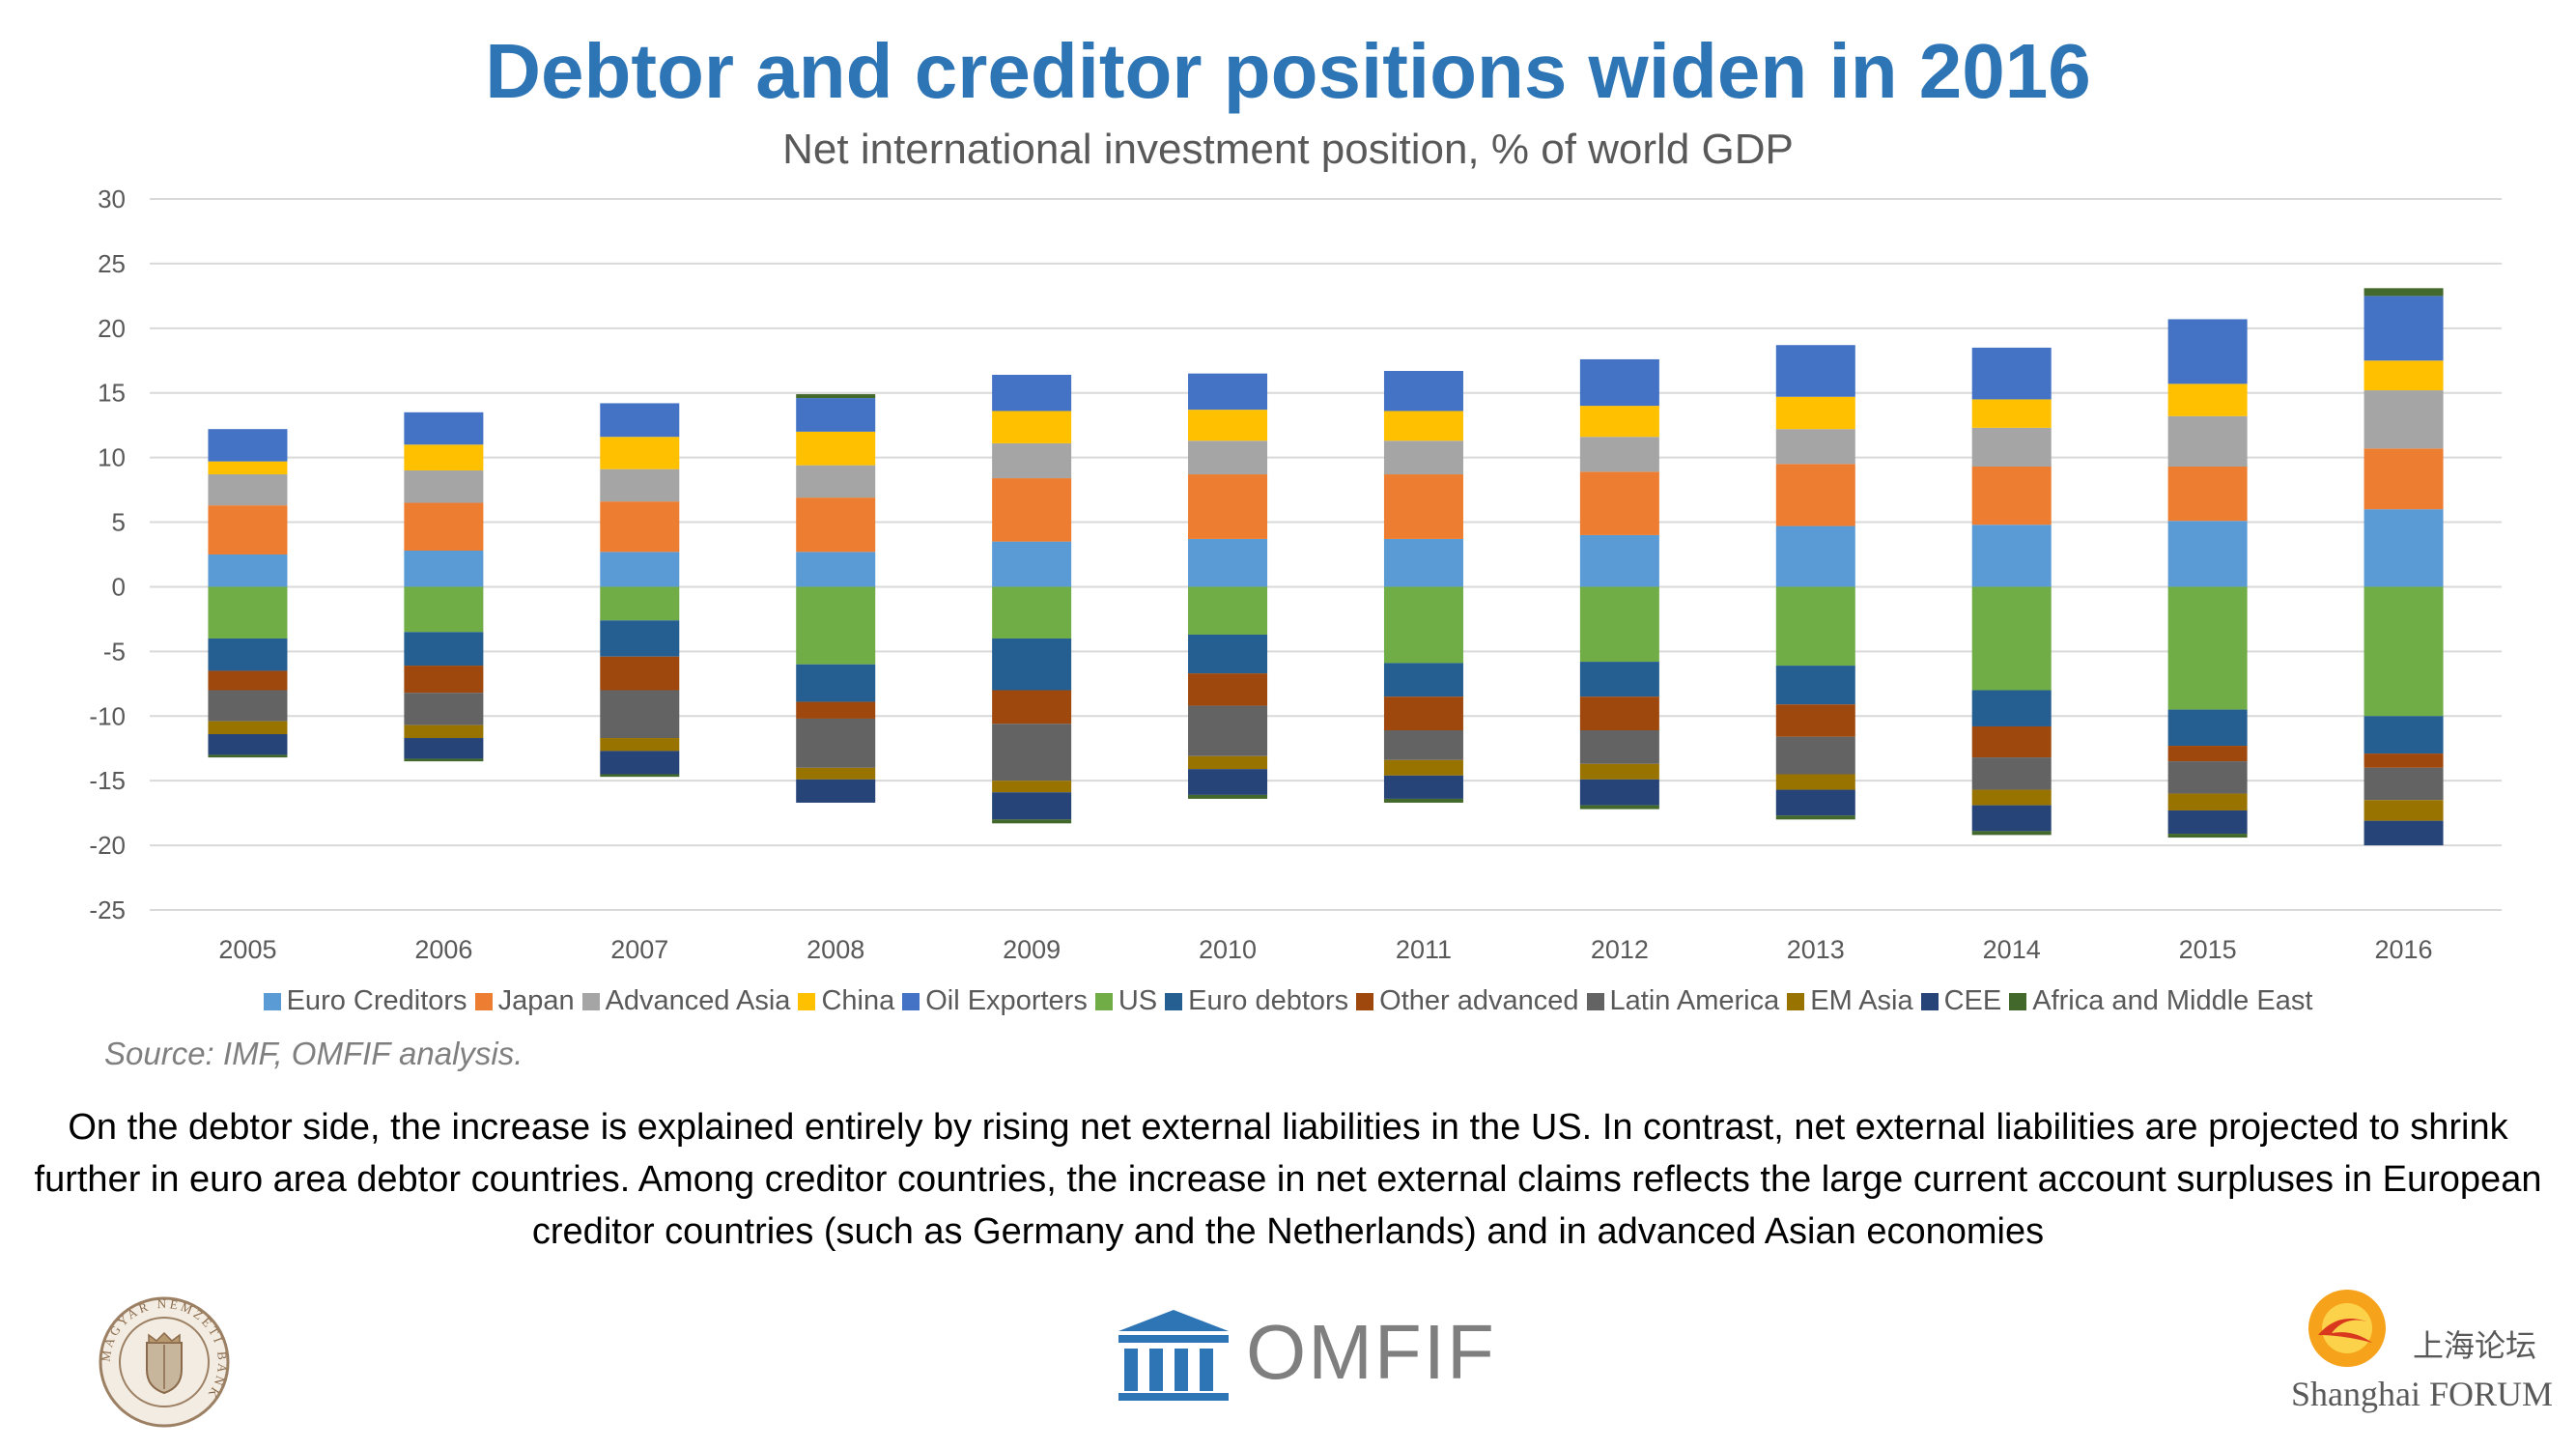  I want to click on y-tick-label: -15, so click(107, 780).